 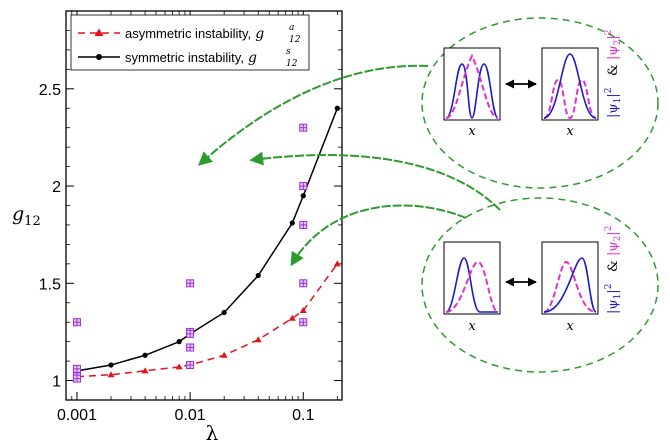 I want to click on inset-bottom-psi2-sub: 2, so click(x=618, y=239).